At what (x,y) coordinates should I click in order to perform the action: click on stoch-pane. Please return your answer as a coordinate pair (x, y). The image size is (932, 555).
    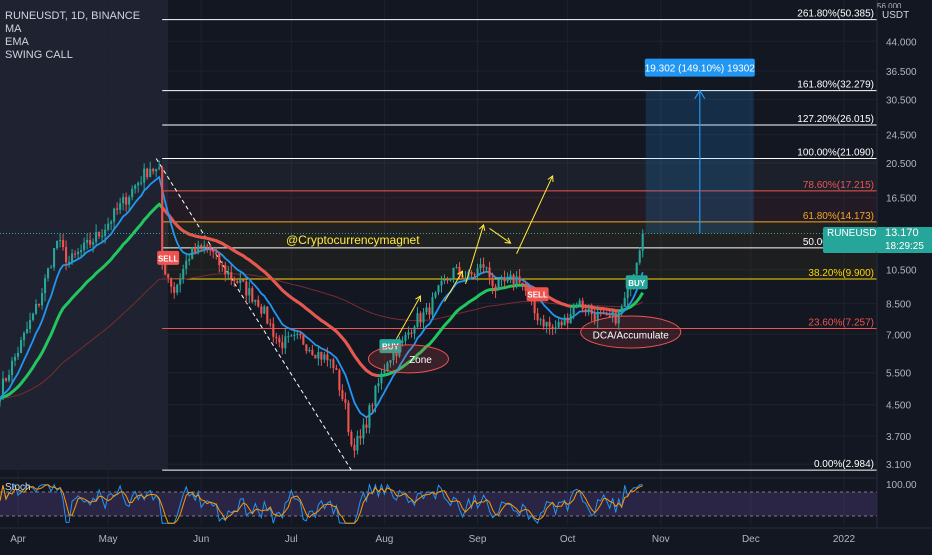
    Looking at the image, I should click on (438, 501).